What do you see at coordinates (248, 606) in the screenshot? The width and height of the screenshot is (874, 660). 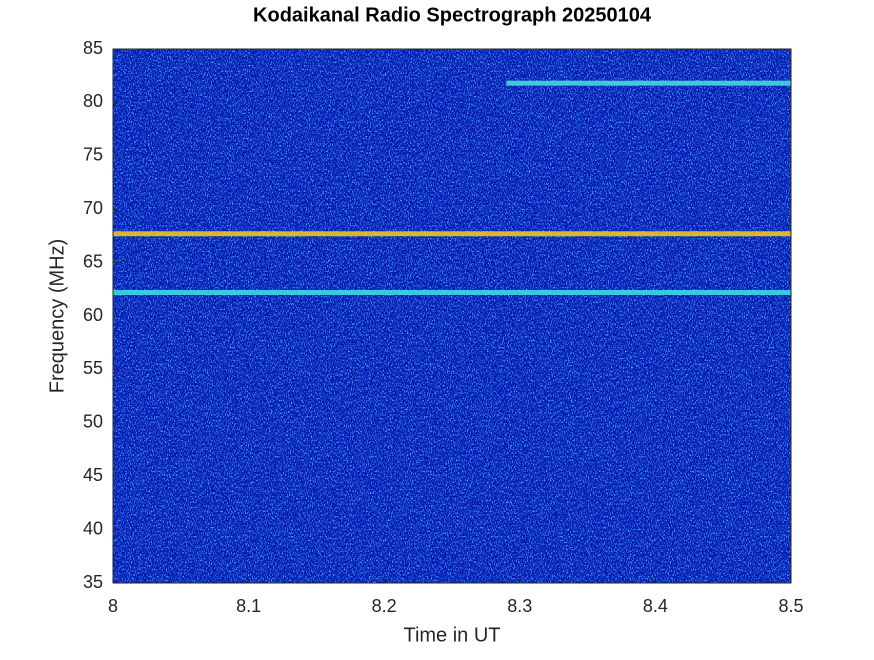 I see `x-tick-label: 8.1` at bounding box center [248, 606].